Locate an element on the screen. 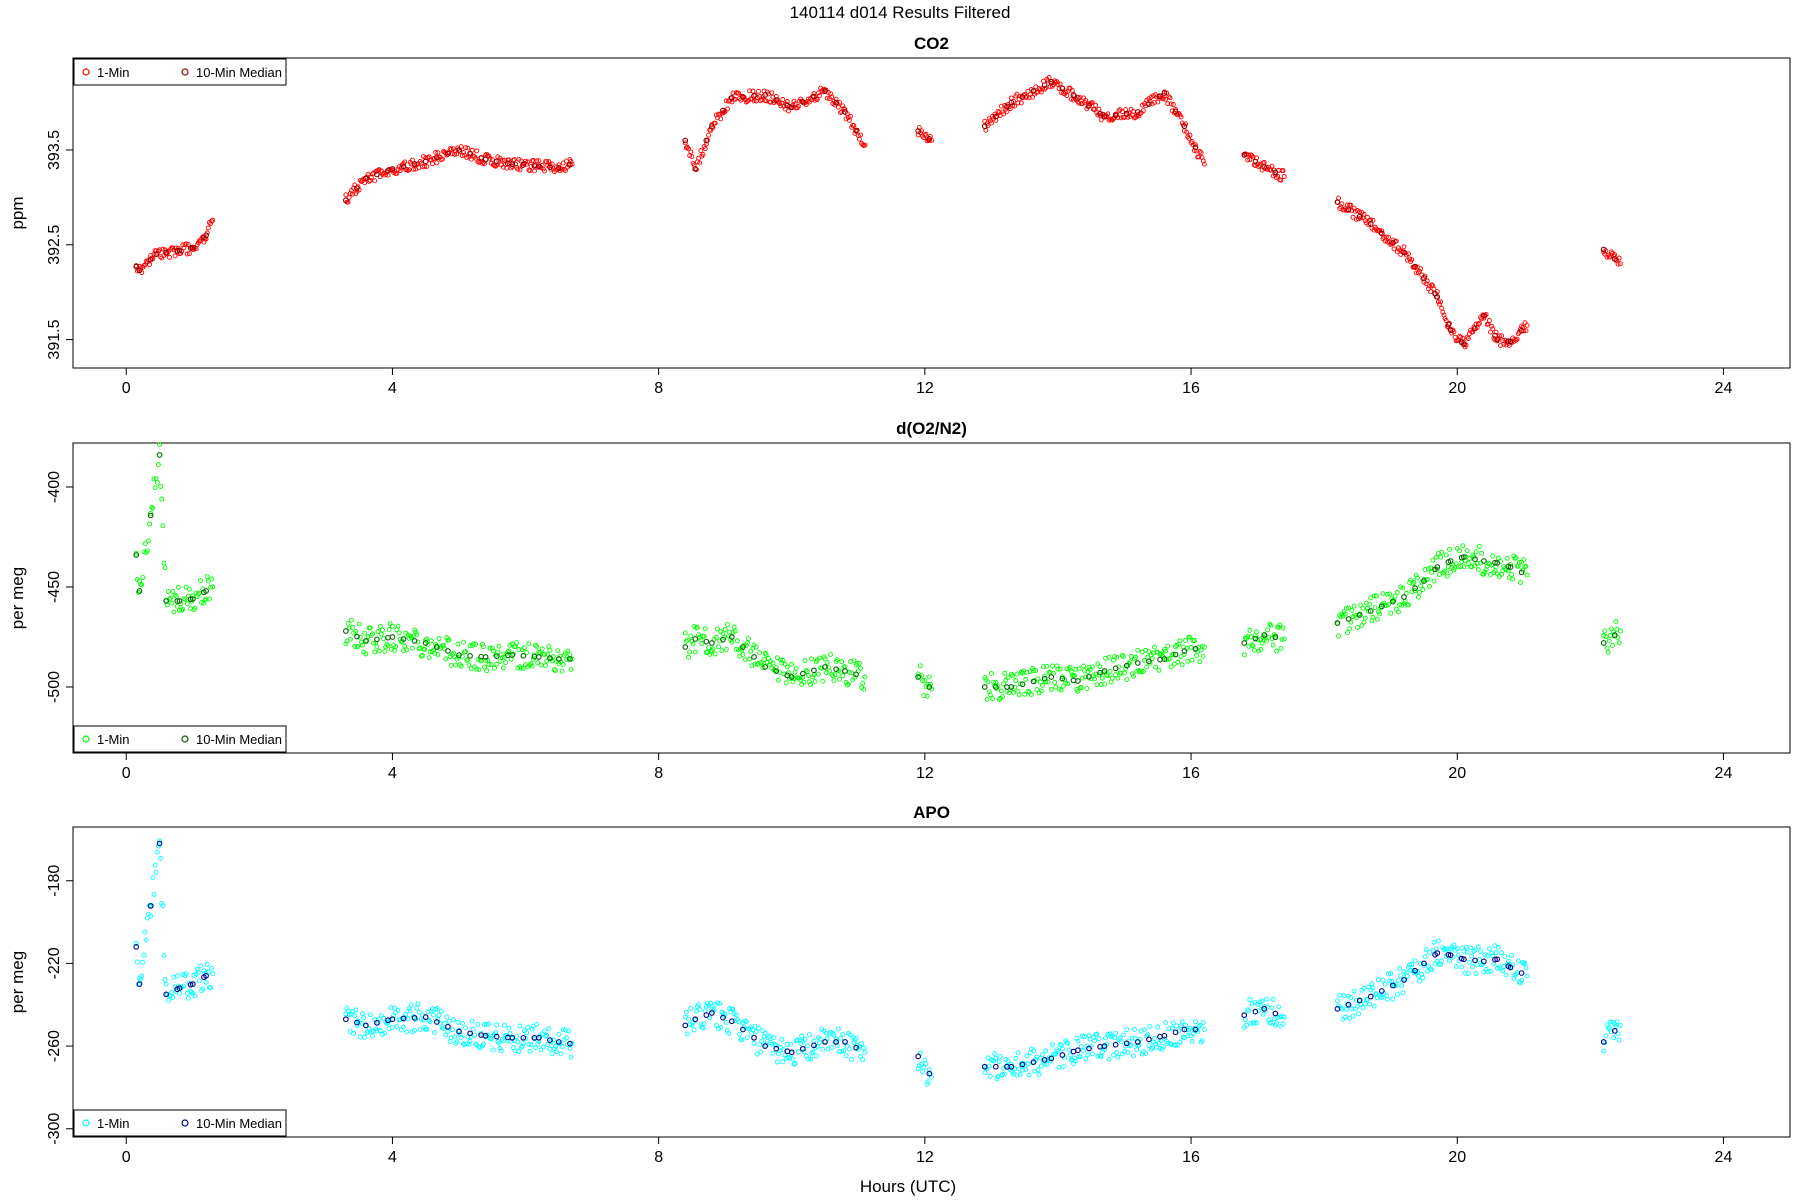 The height and width of the screenshot is (1200, 1800). x-tick-label: 24 is located at coordinates (1724, 773).